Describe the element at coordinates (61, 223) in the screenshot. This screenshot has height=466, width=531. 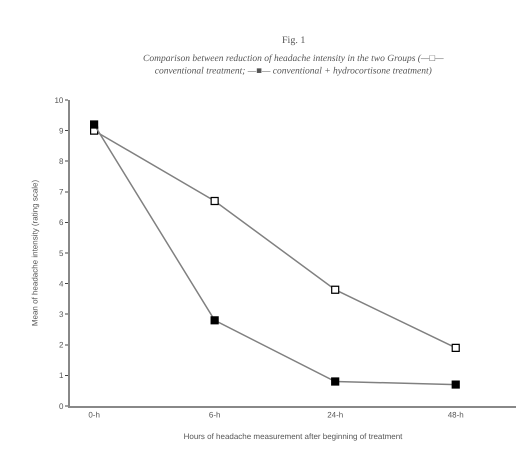
I see `y-tick-label: 6` at that location.